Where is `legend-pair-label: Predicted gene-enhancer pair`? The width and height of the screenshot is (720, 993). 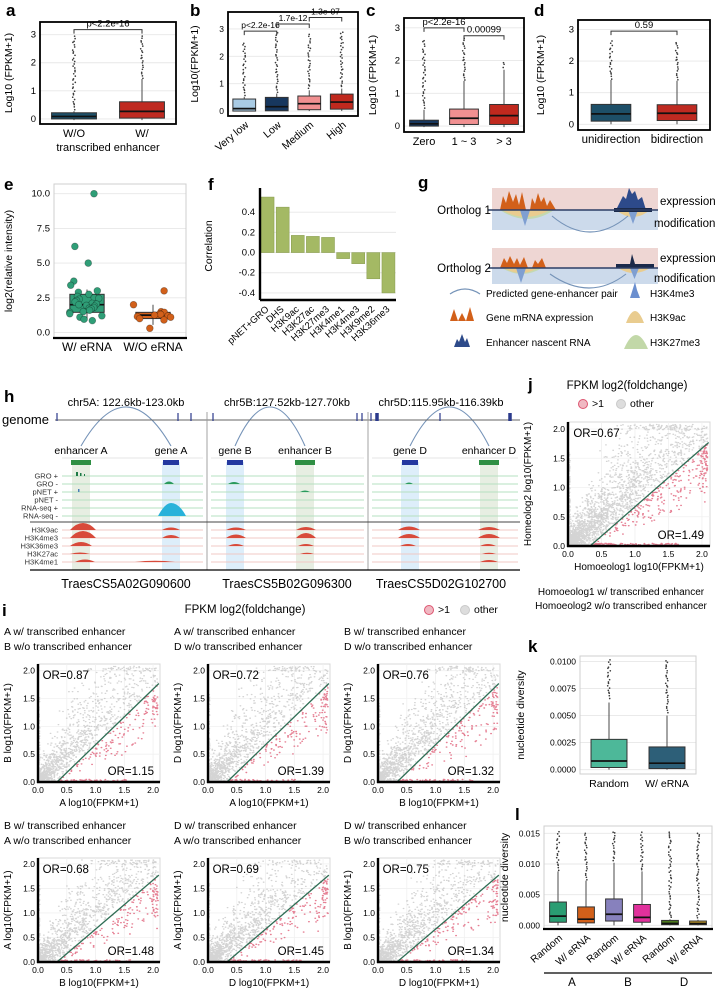
legend-pair-label: Predicted gene-enhancer pair is located at coordinates (552, 294).